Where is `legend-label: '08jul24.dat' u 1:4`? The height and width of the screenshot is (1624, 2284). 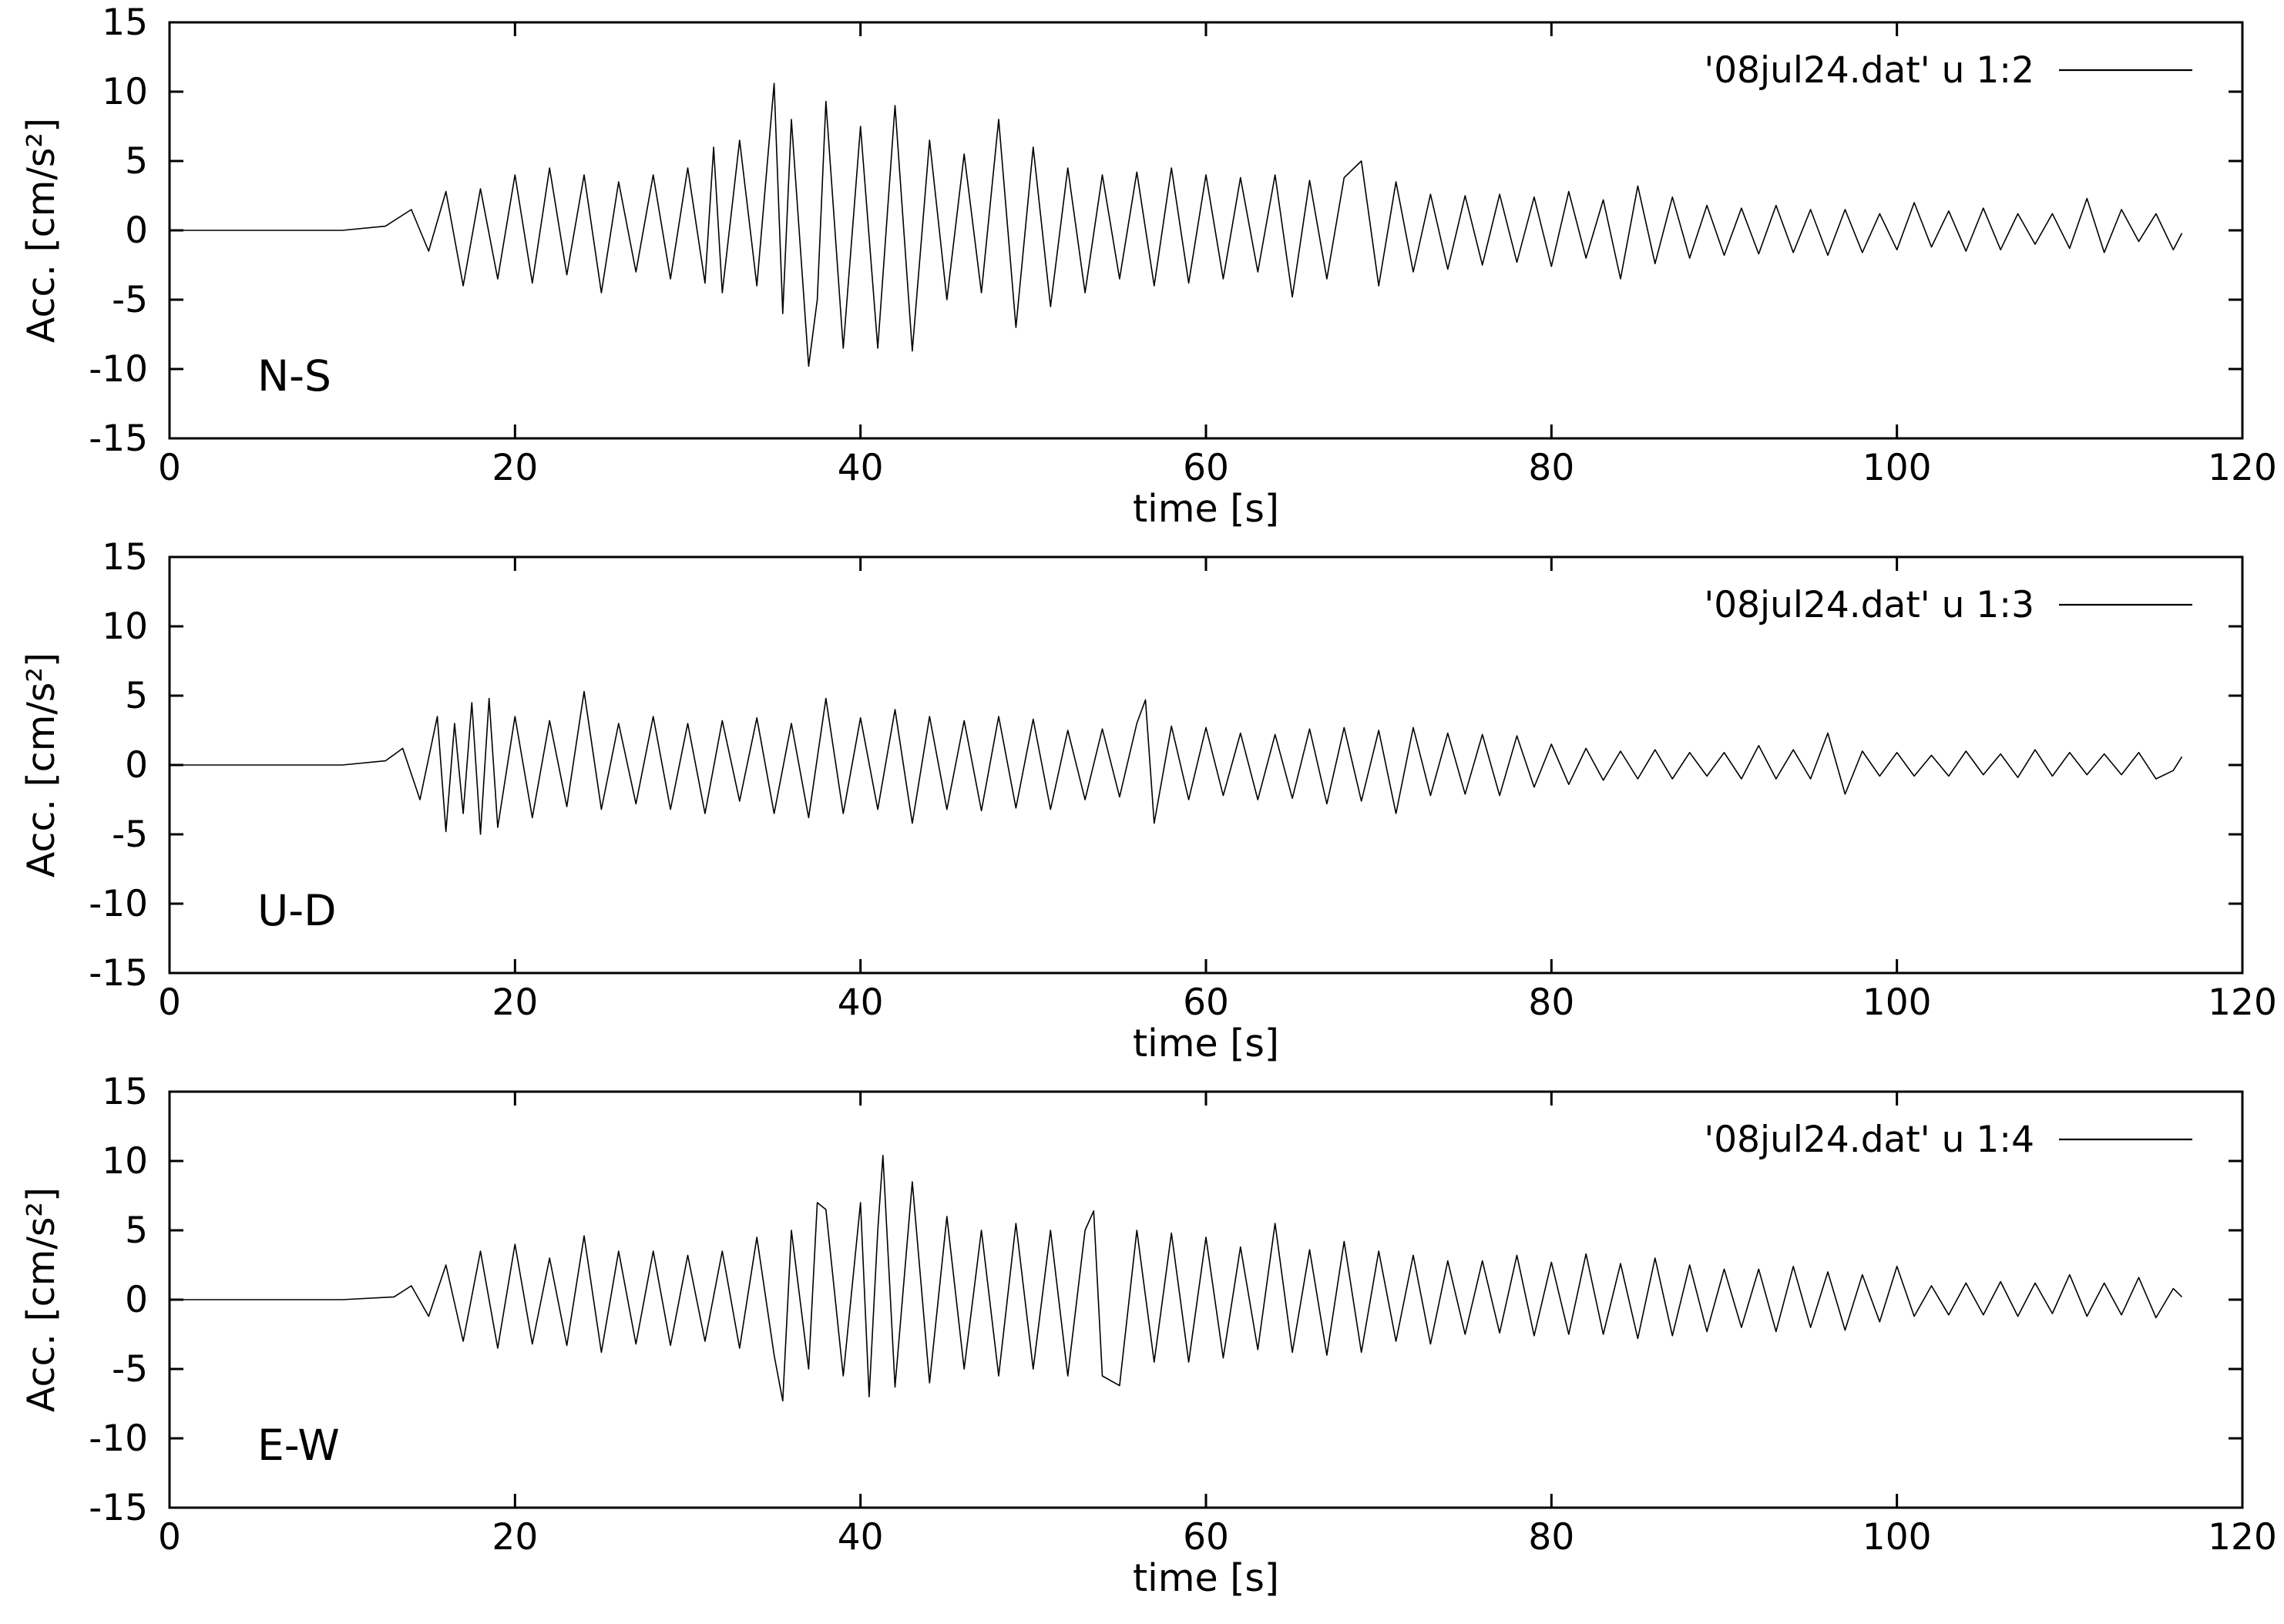 legend-label: '08jul24.dat' u 1:4 is located at coordinates (1869, 1140).